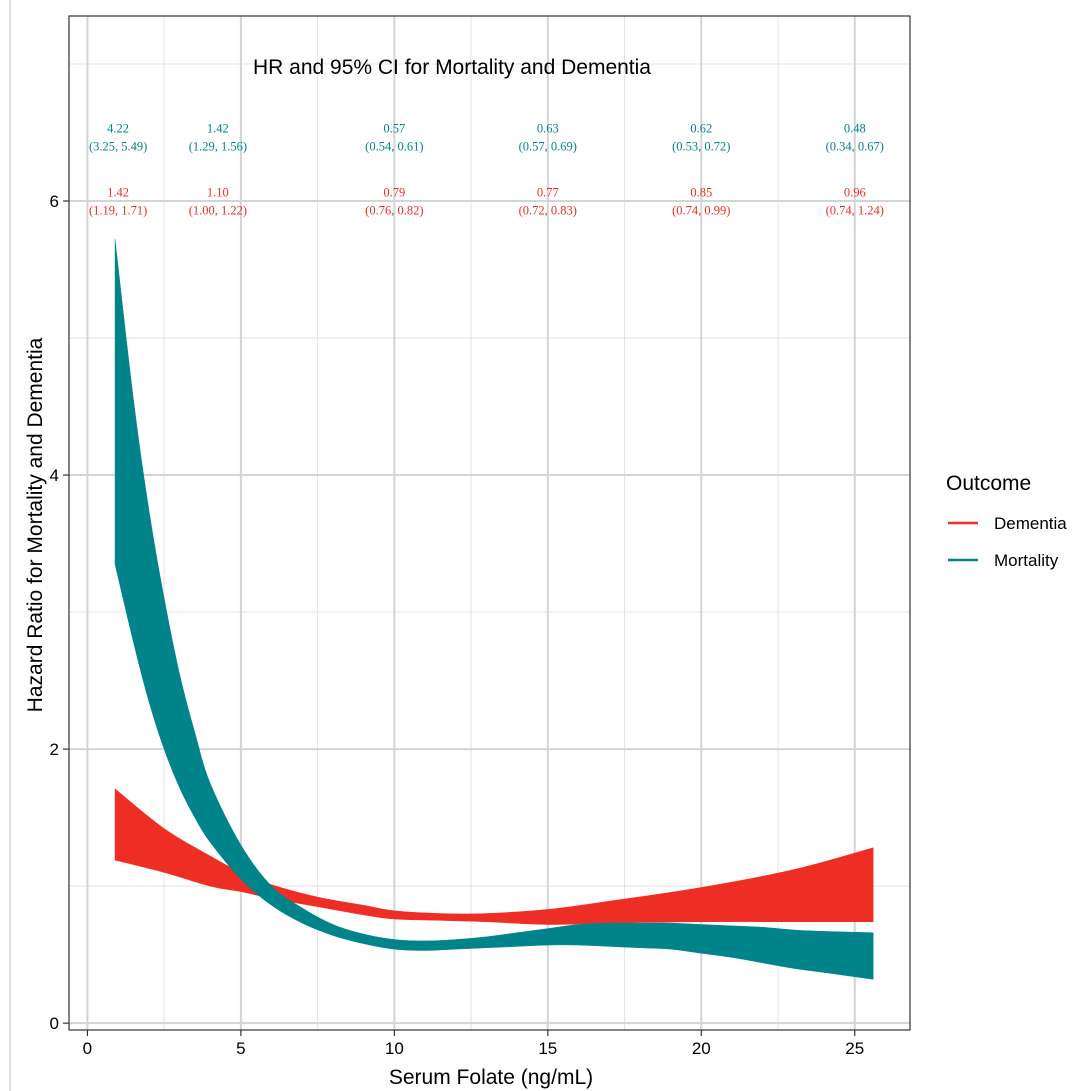 The width and height of the screenshot is (1081, 1091). Describe the element at coordinates (548, 128) in the screenshot. I see `annotation-hr: 0.63` at that location.